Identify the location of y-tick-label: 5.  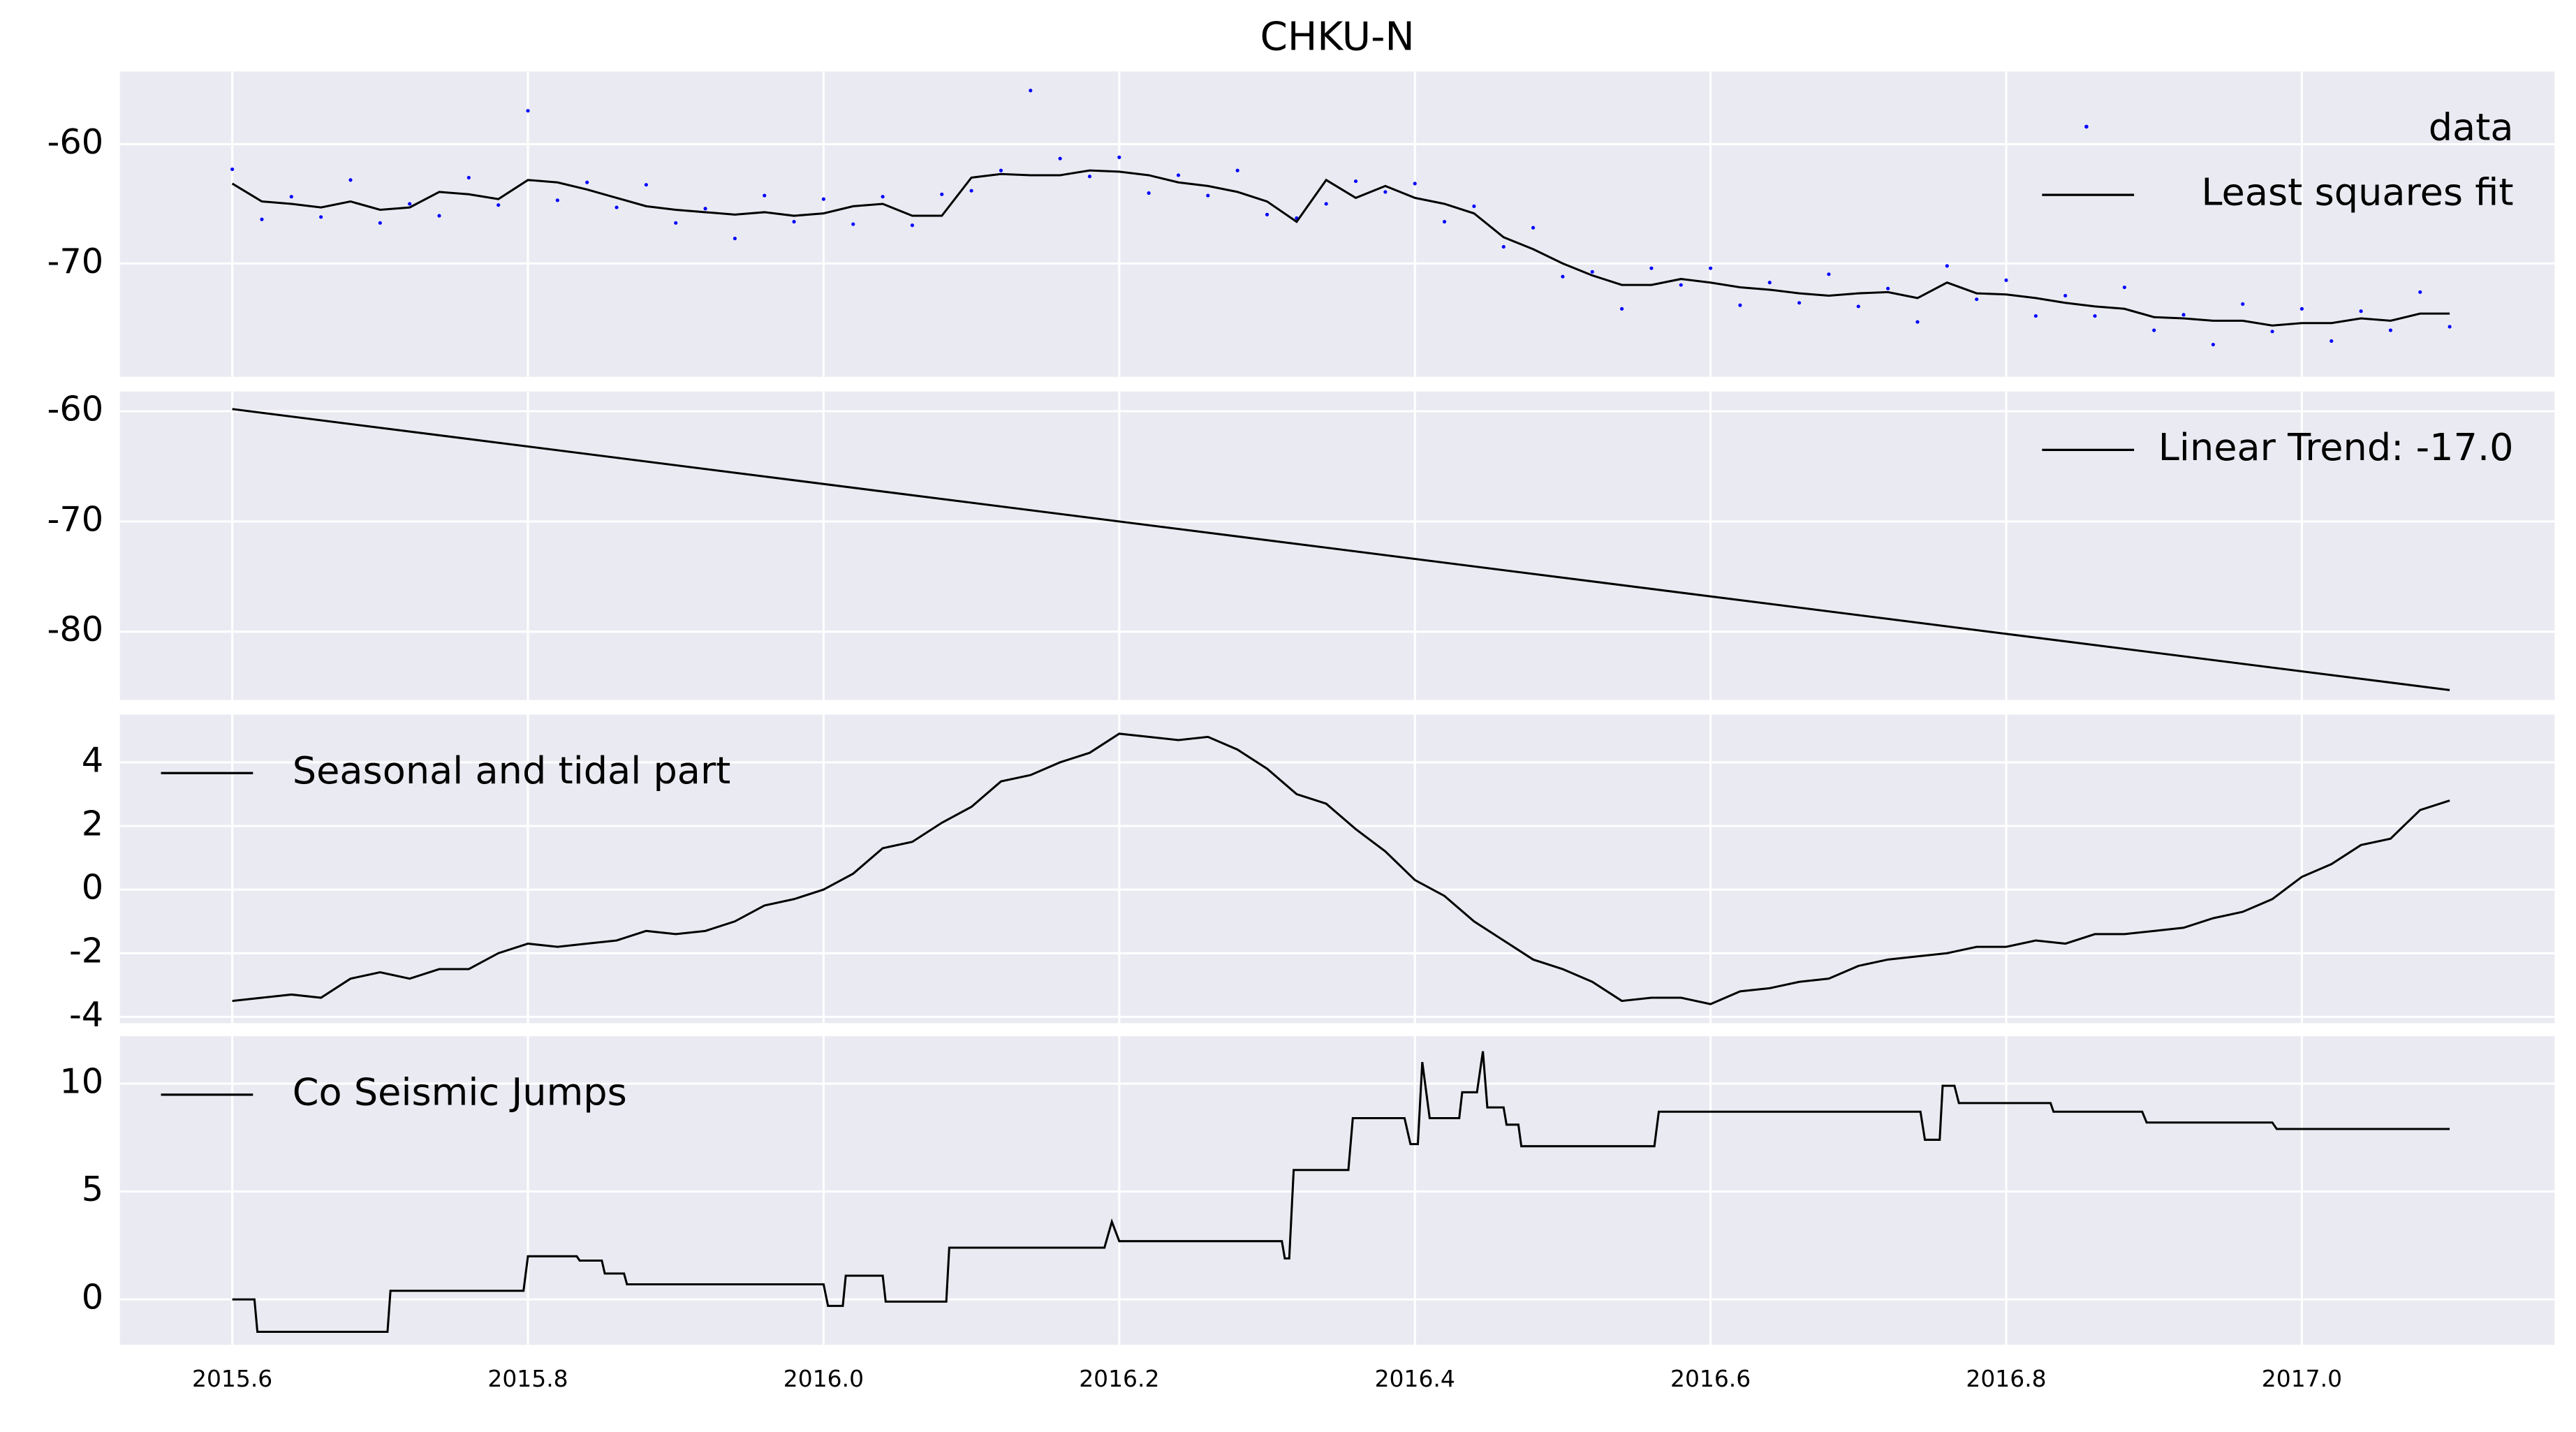
(92, 1189).